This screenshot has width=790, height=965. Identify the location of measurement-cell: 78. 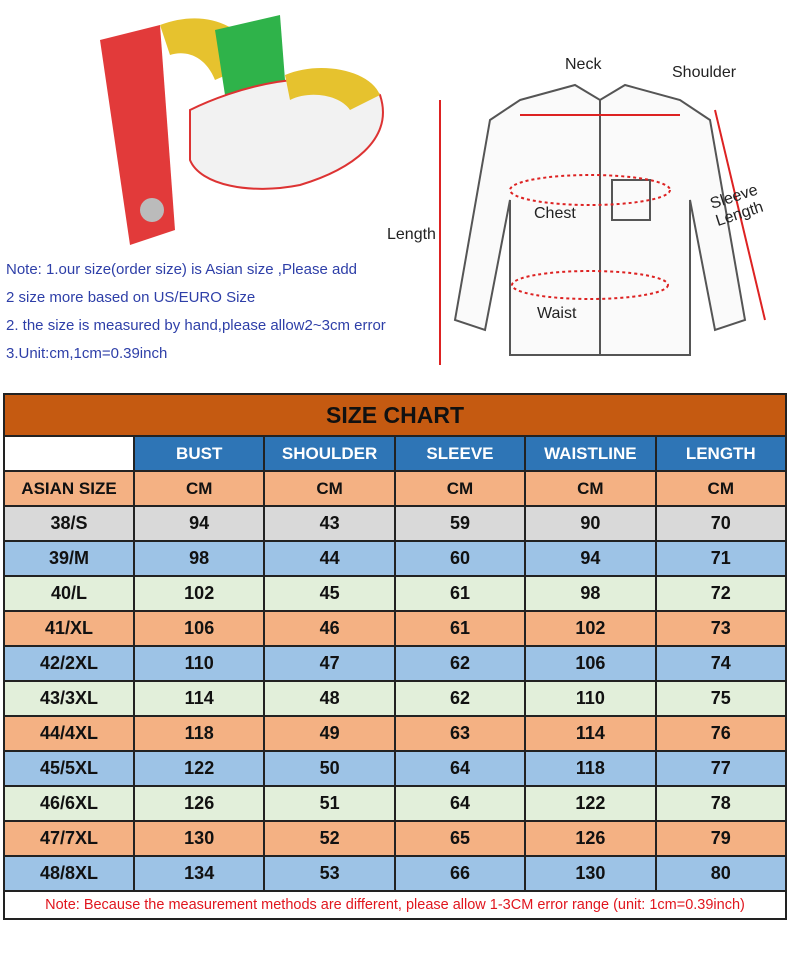
(721, 803).